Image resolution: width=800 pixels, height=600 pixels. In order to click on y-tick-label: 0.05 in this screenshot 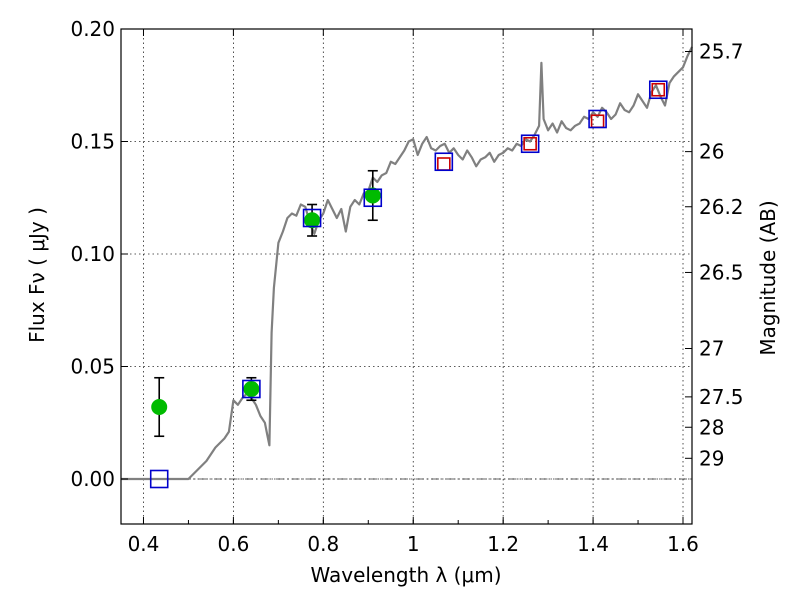, I will do `click(92, 367)`.